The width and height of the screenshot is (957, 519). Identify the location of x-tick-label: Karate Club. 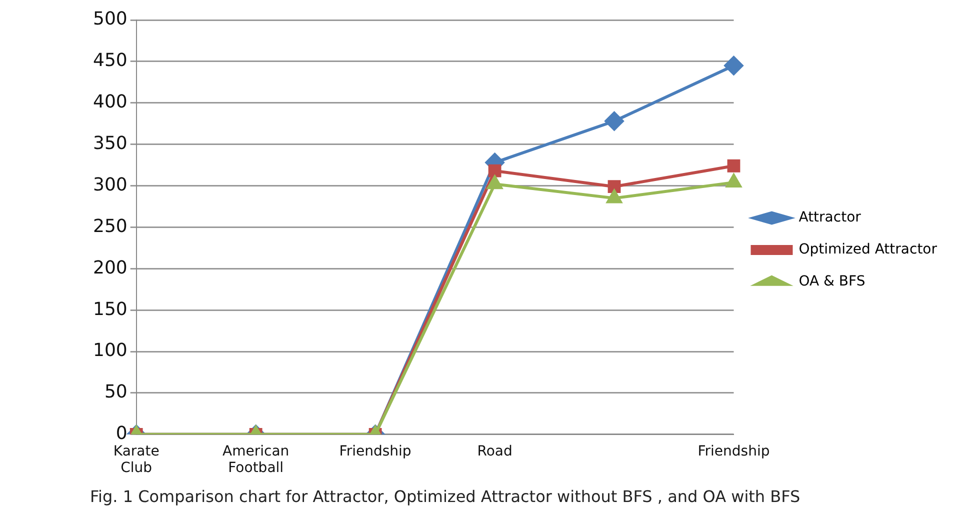
(136, 459).